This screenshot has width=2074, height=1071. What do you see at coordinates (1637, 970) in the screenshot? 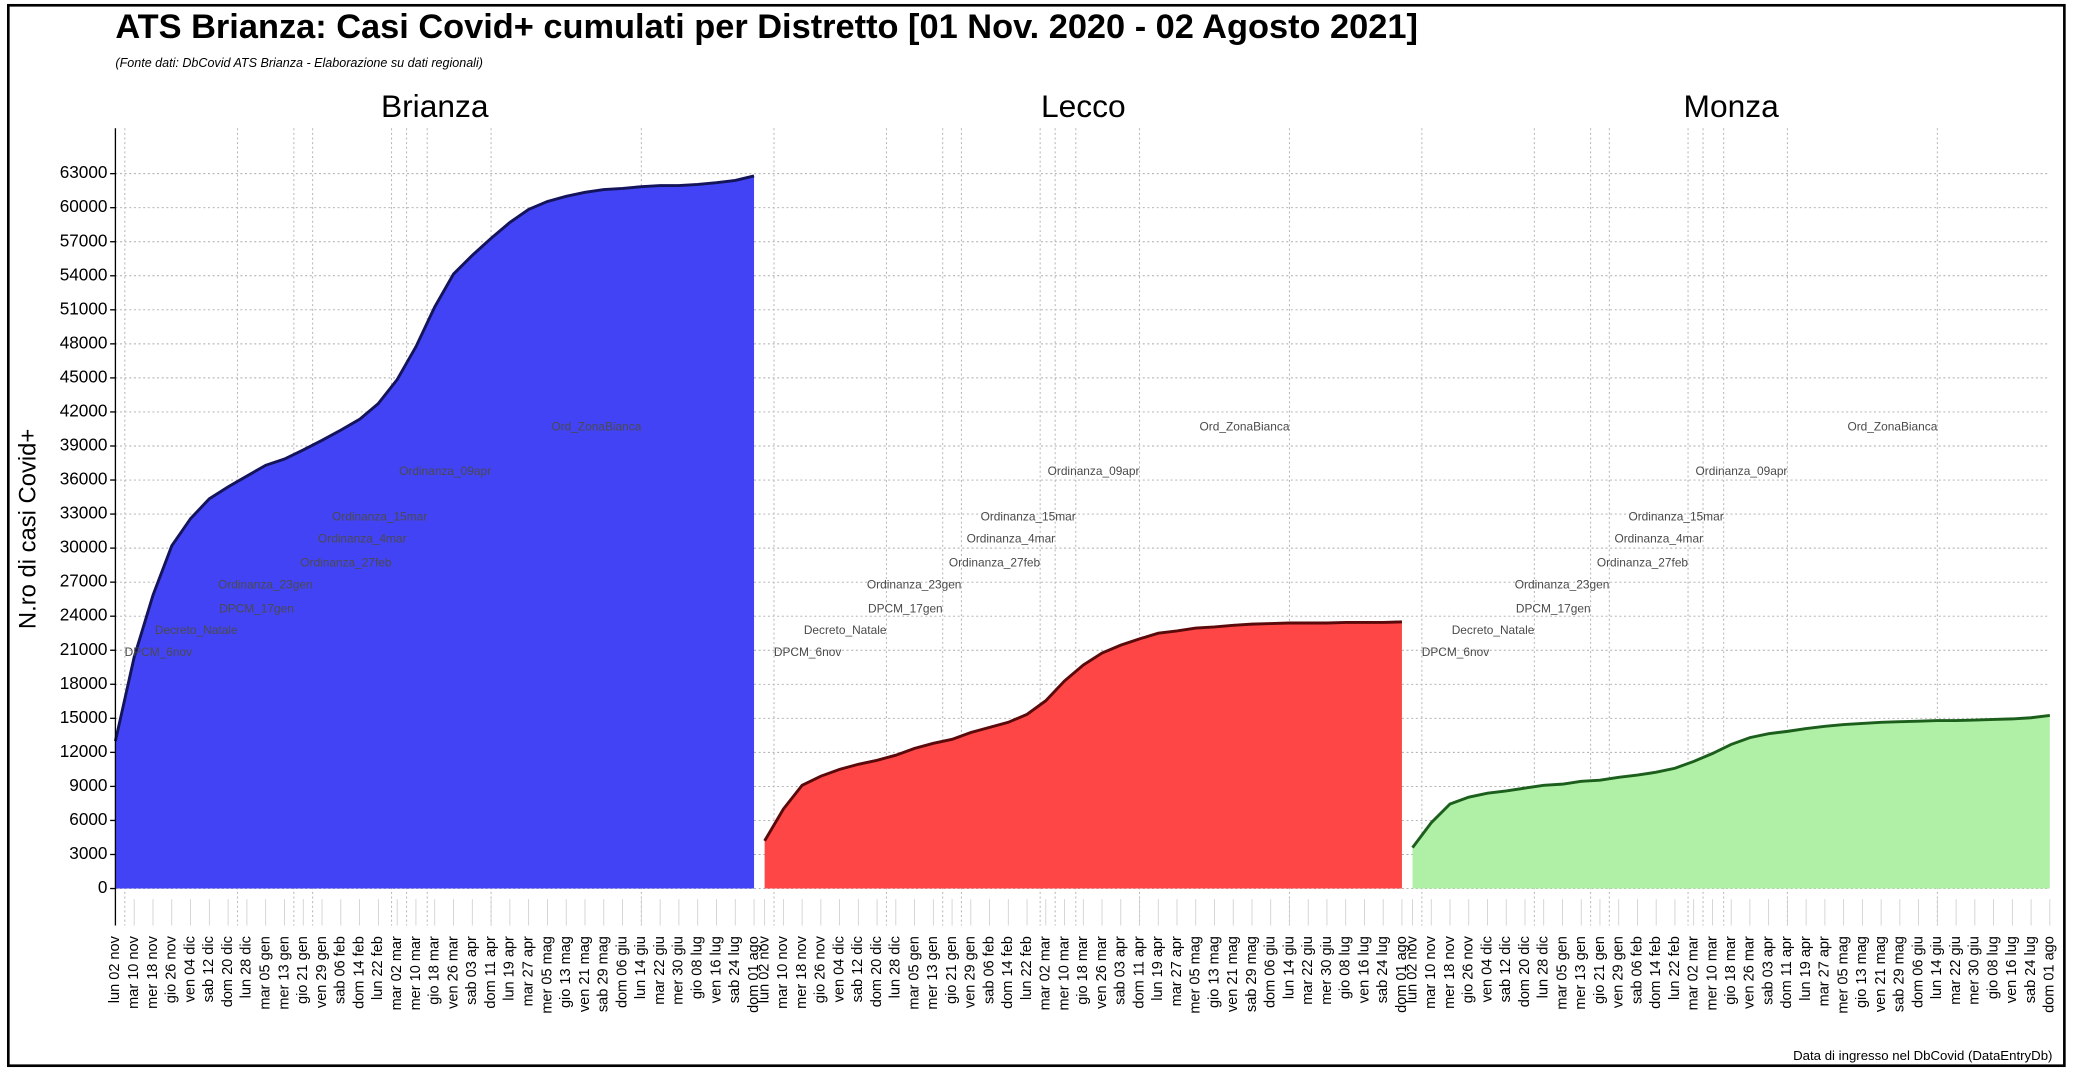
I see `x-tick-label: sab 06 feb` at bounding box center [1637, 970].